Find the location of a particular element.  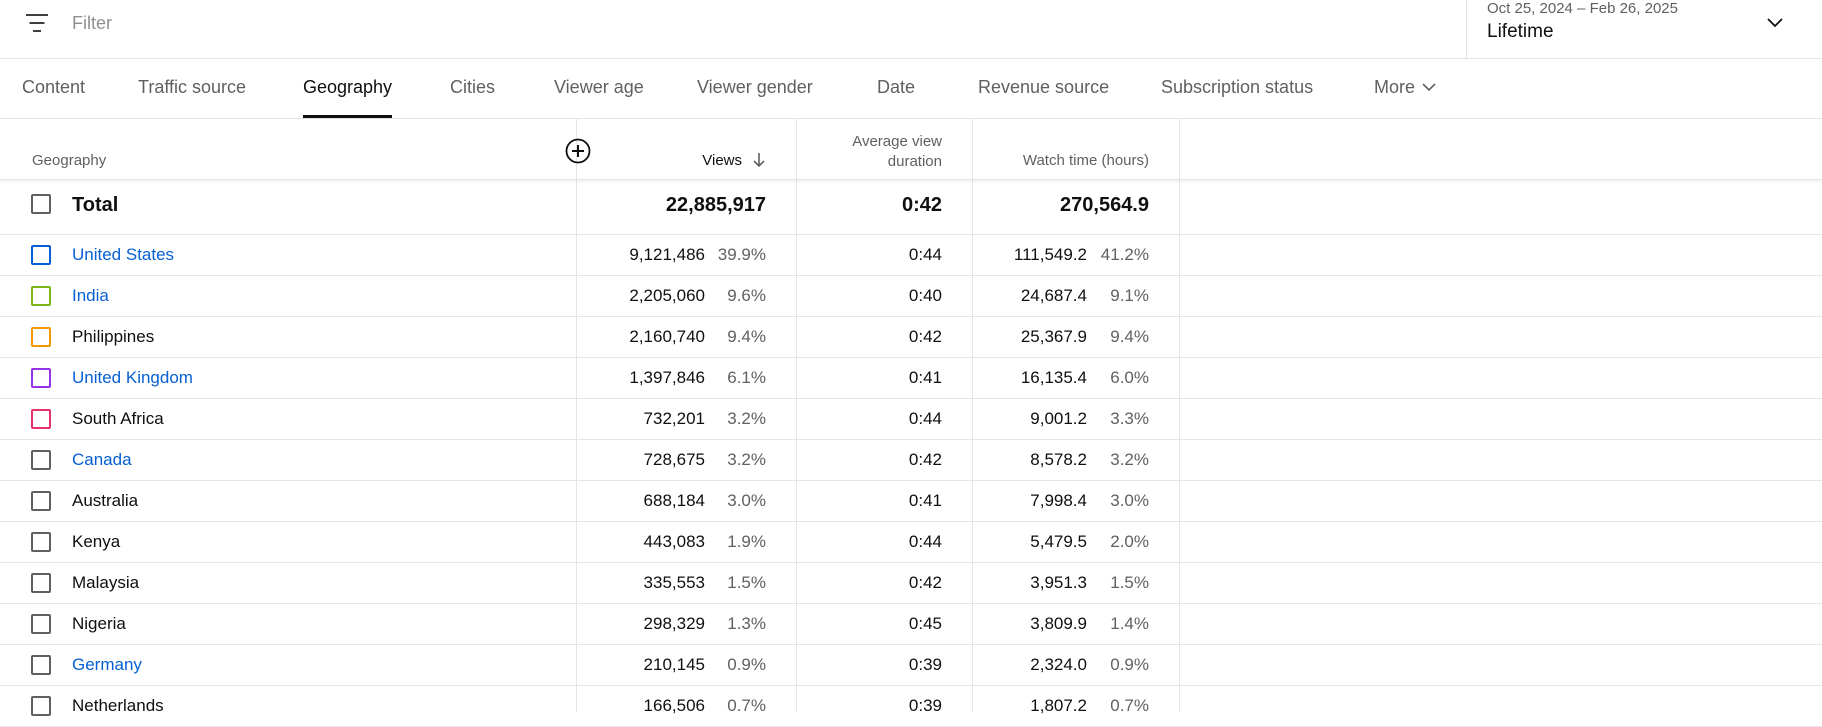

total-avg-duration: 0:42 is located at coordinates (921, 205).